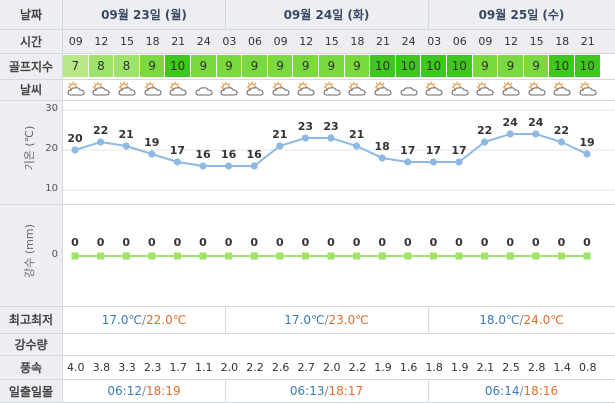  I want to click on temp-data-label: 19, so click(586, 142).